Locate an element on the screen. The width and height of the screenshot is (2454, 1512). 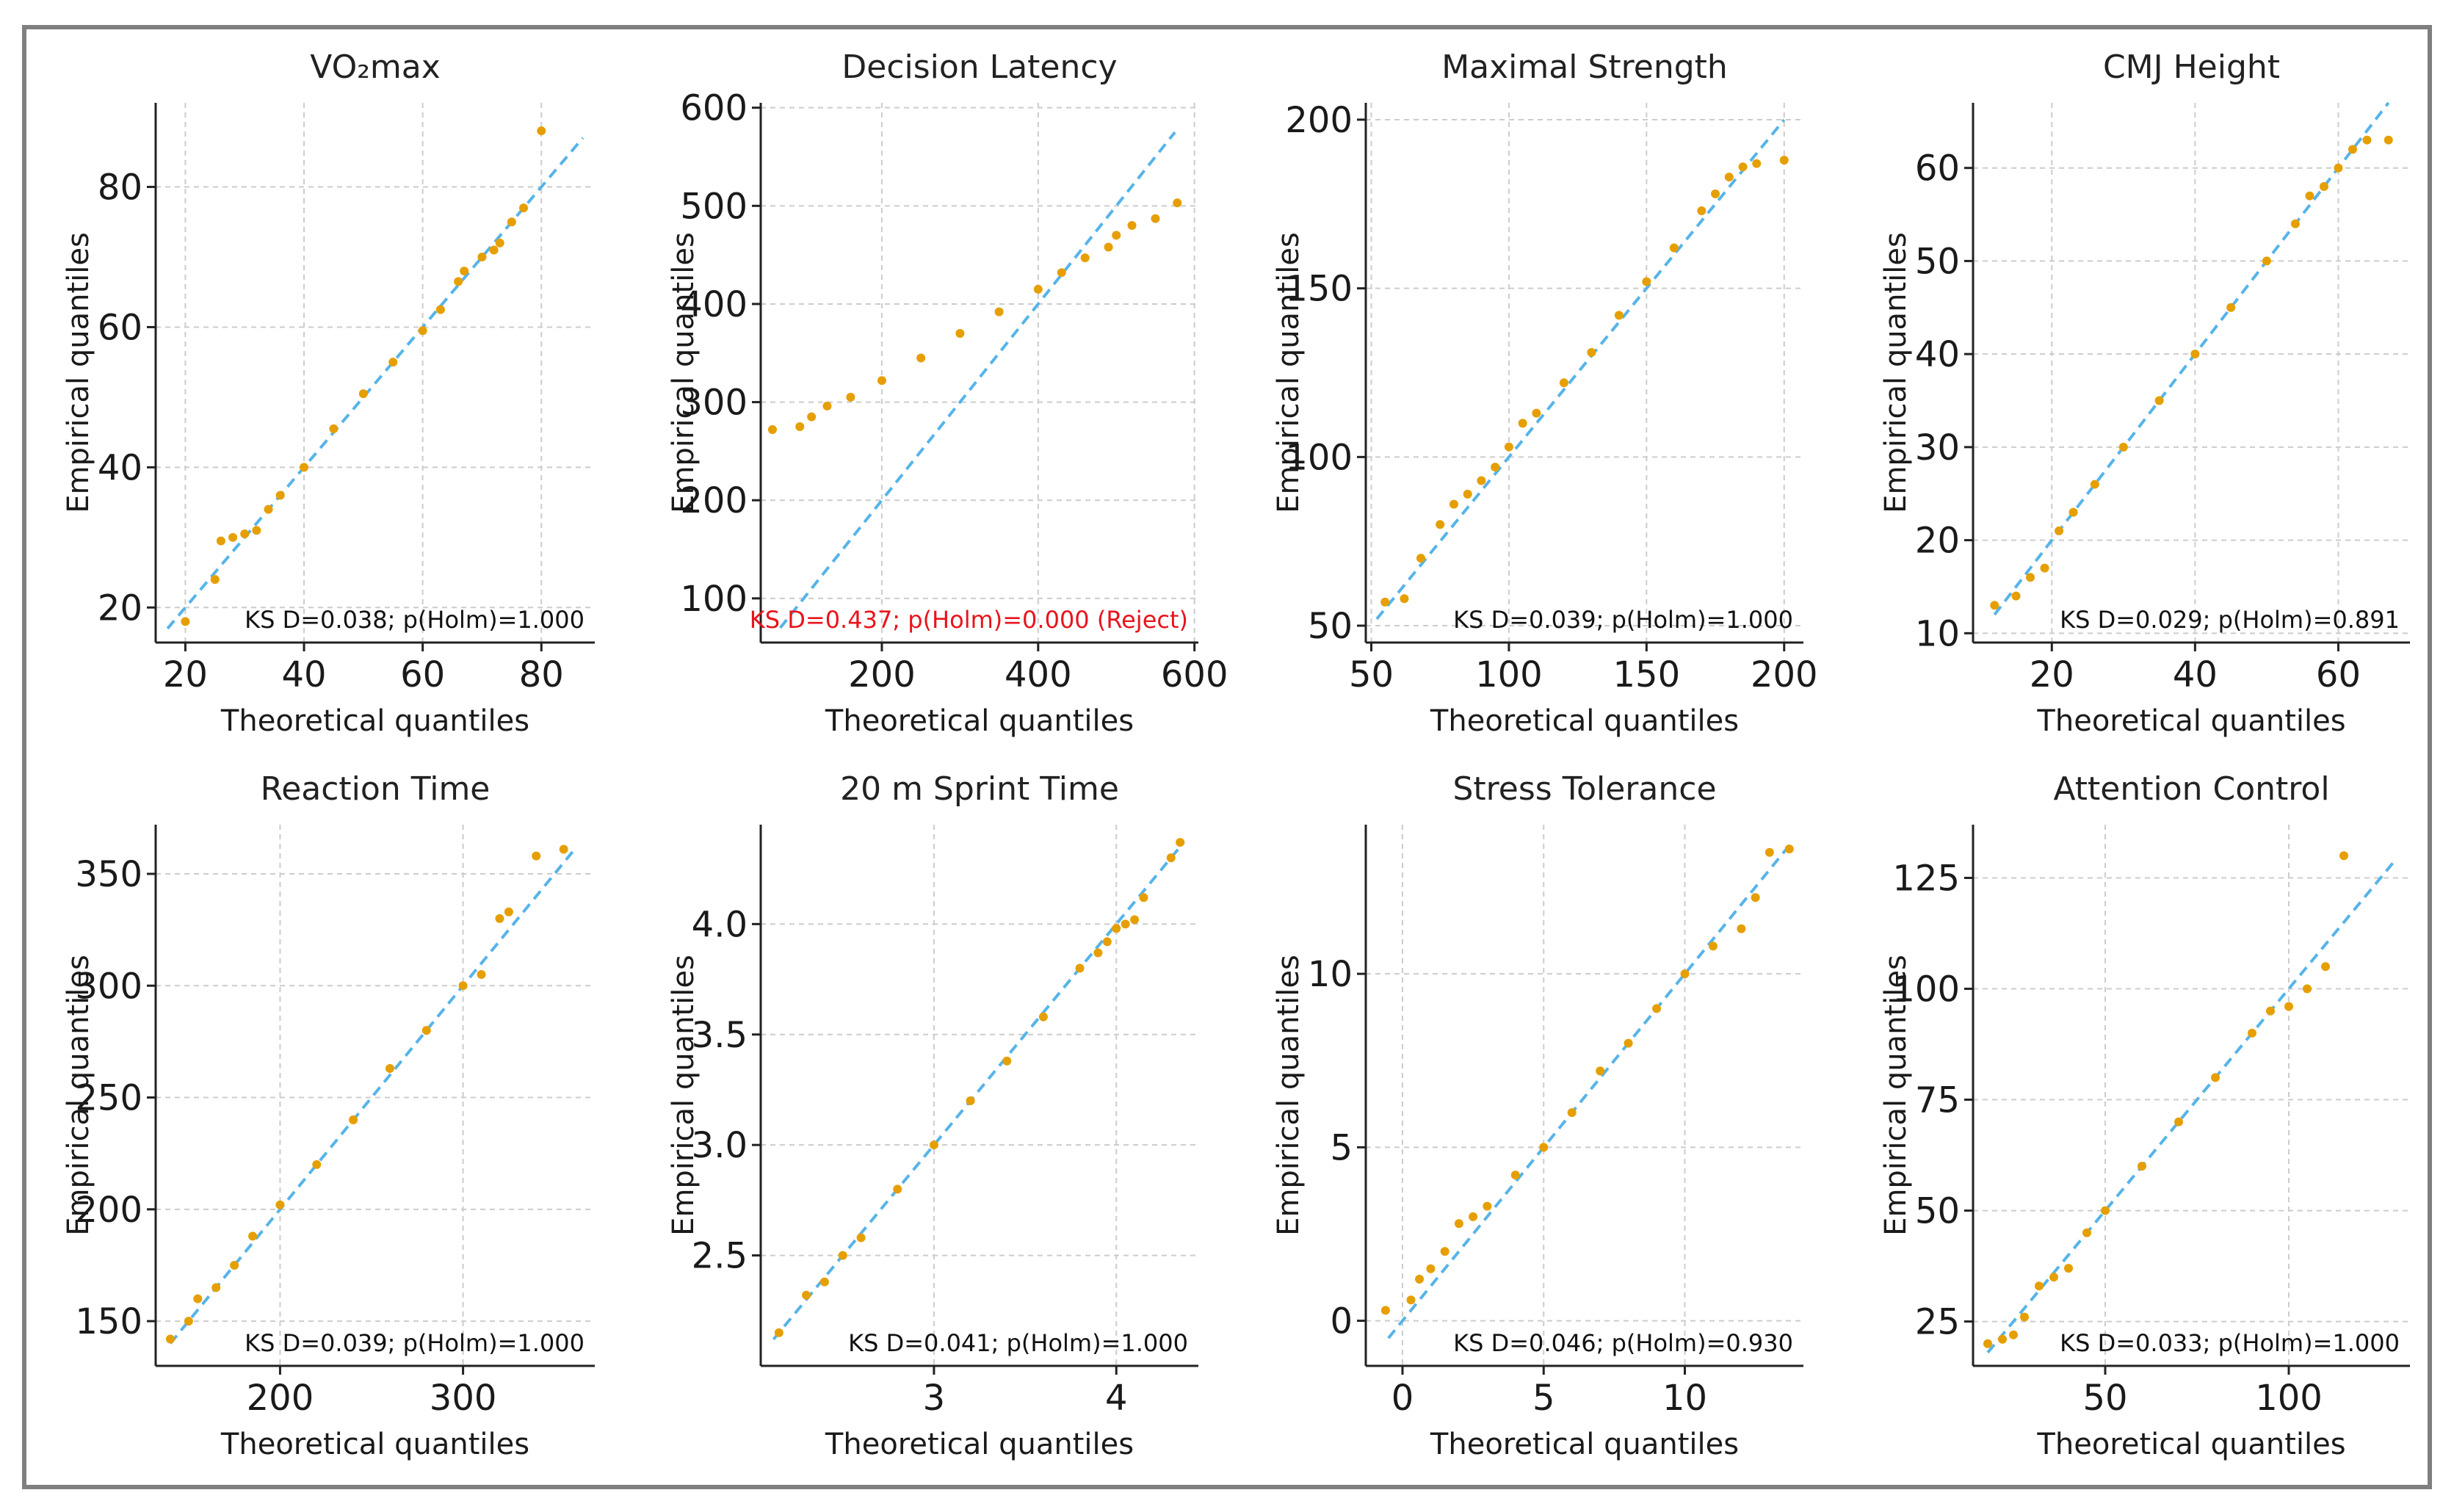
y-tick-label: 300 is located at coordinates (108, 987).